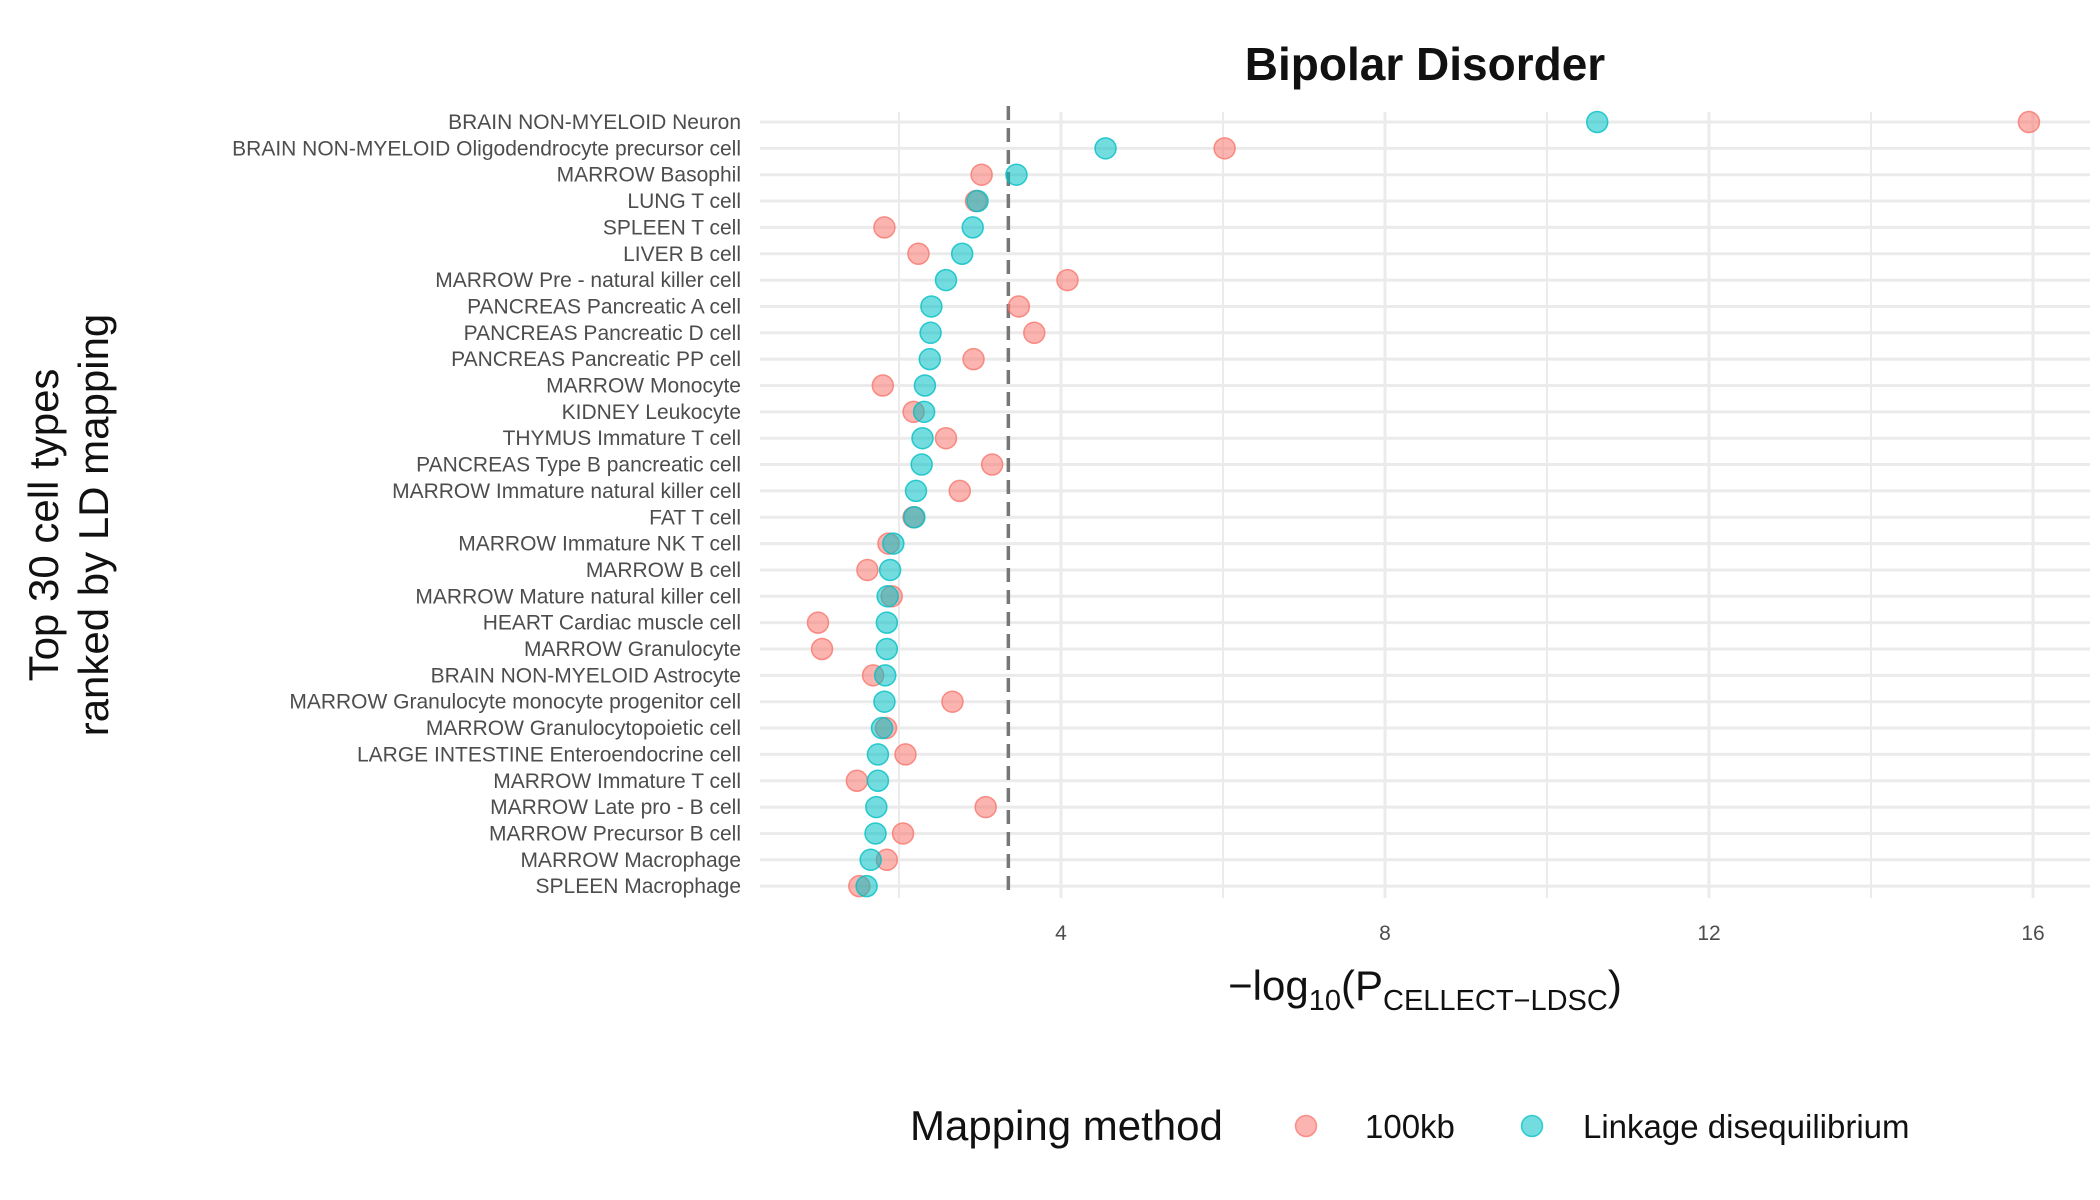 This screenshot has height=1200, width=2100. I want to click on category-label: SPLEEN T cell, so click(672, 227).